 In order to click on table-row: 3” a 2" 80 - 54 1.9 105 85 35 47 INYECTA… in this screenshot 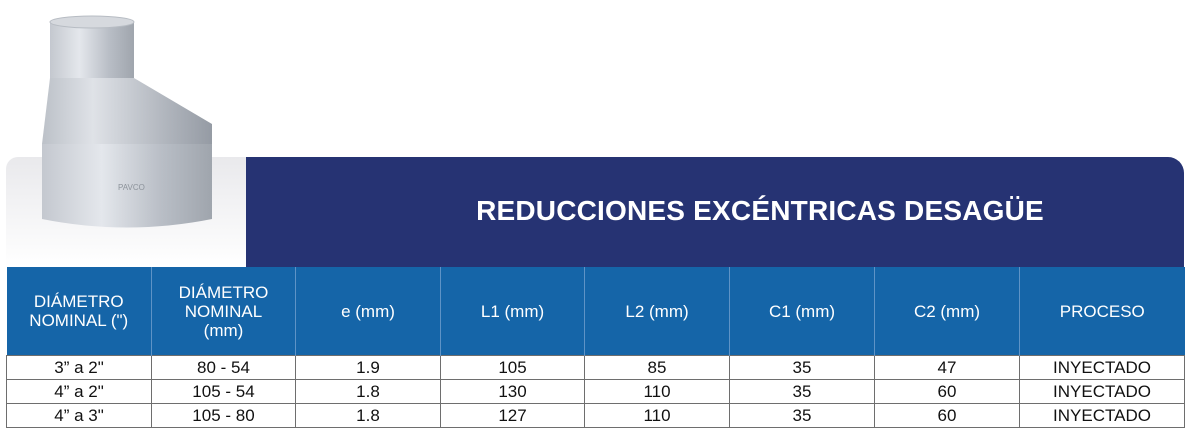, I will do `click(595, 367)`.